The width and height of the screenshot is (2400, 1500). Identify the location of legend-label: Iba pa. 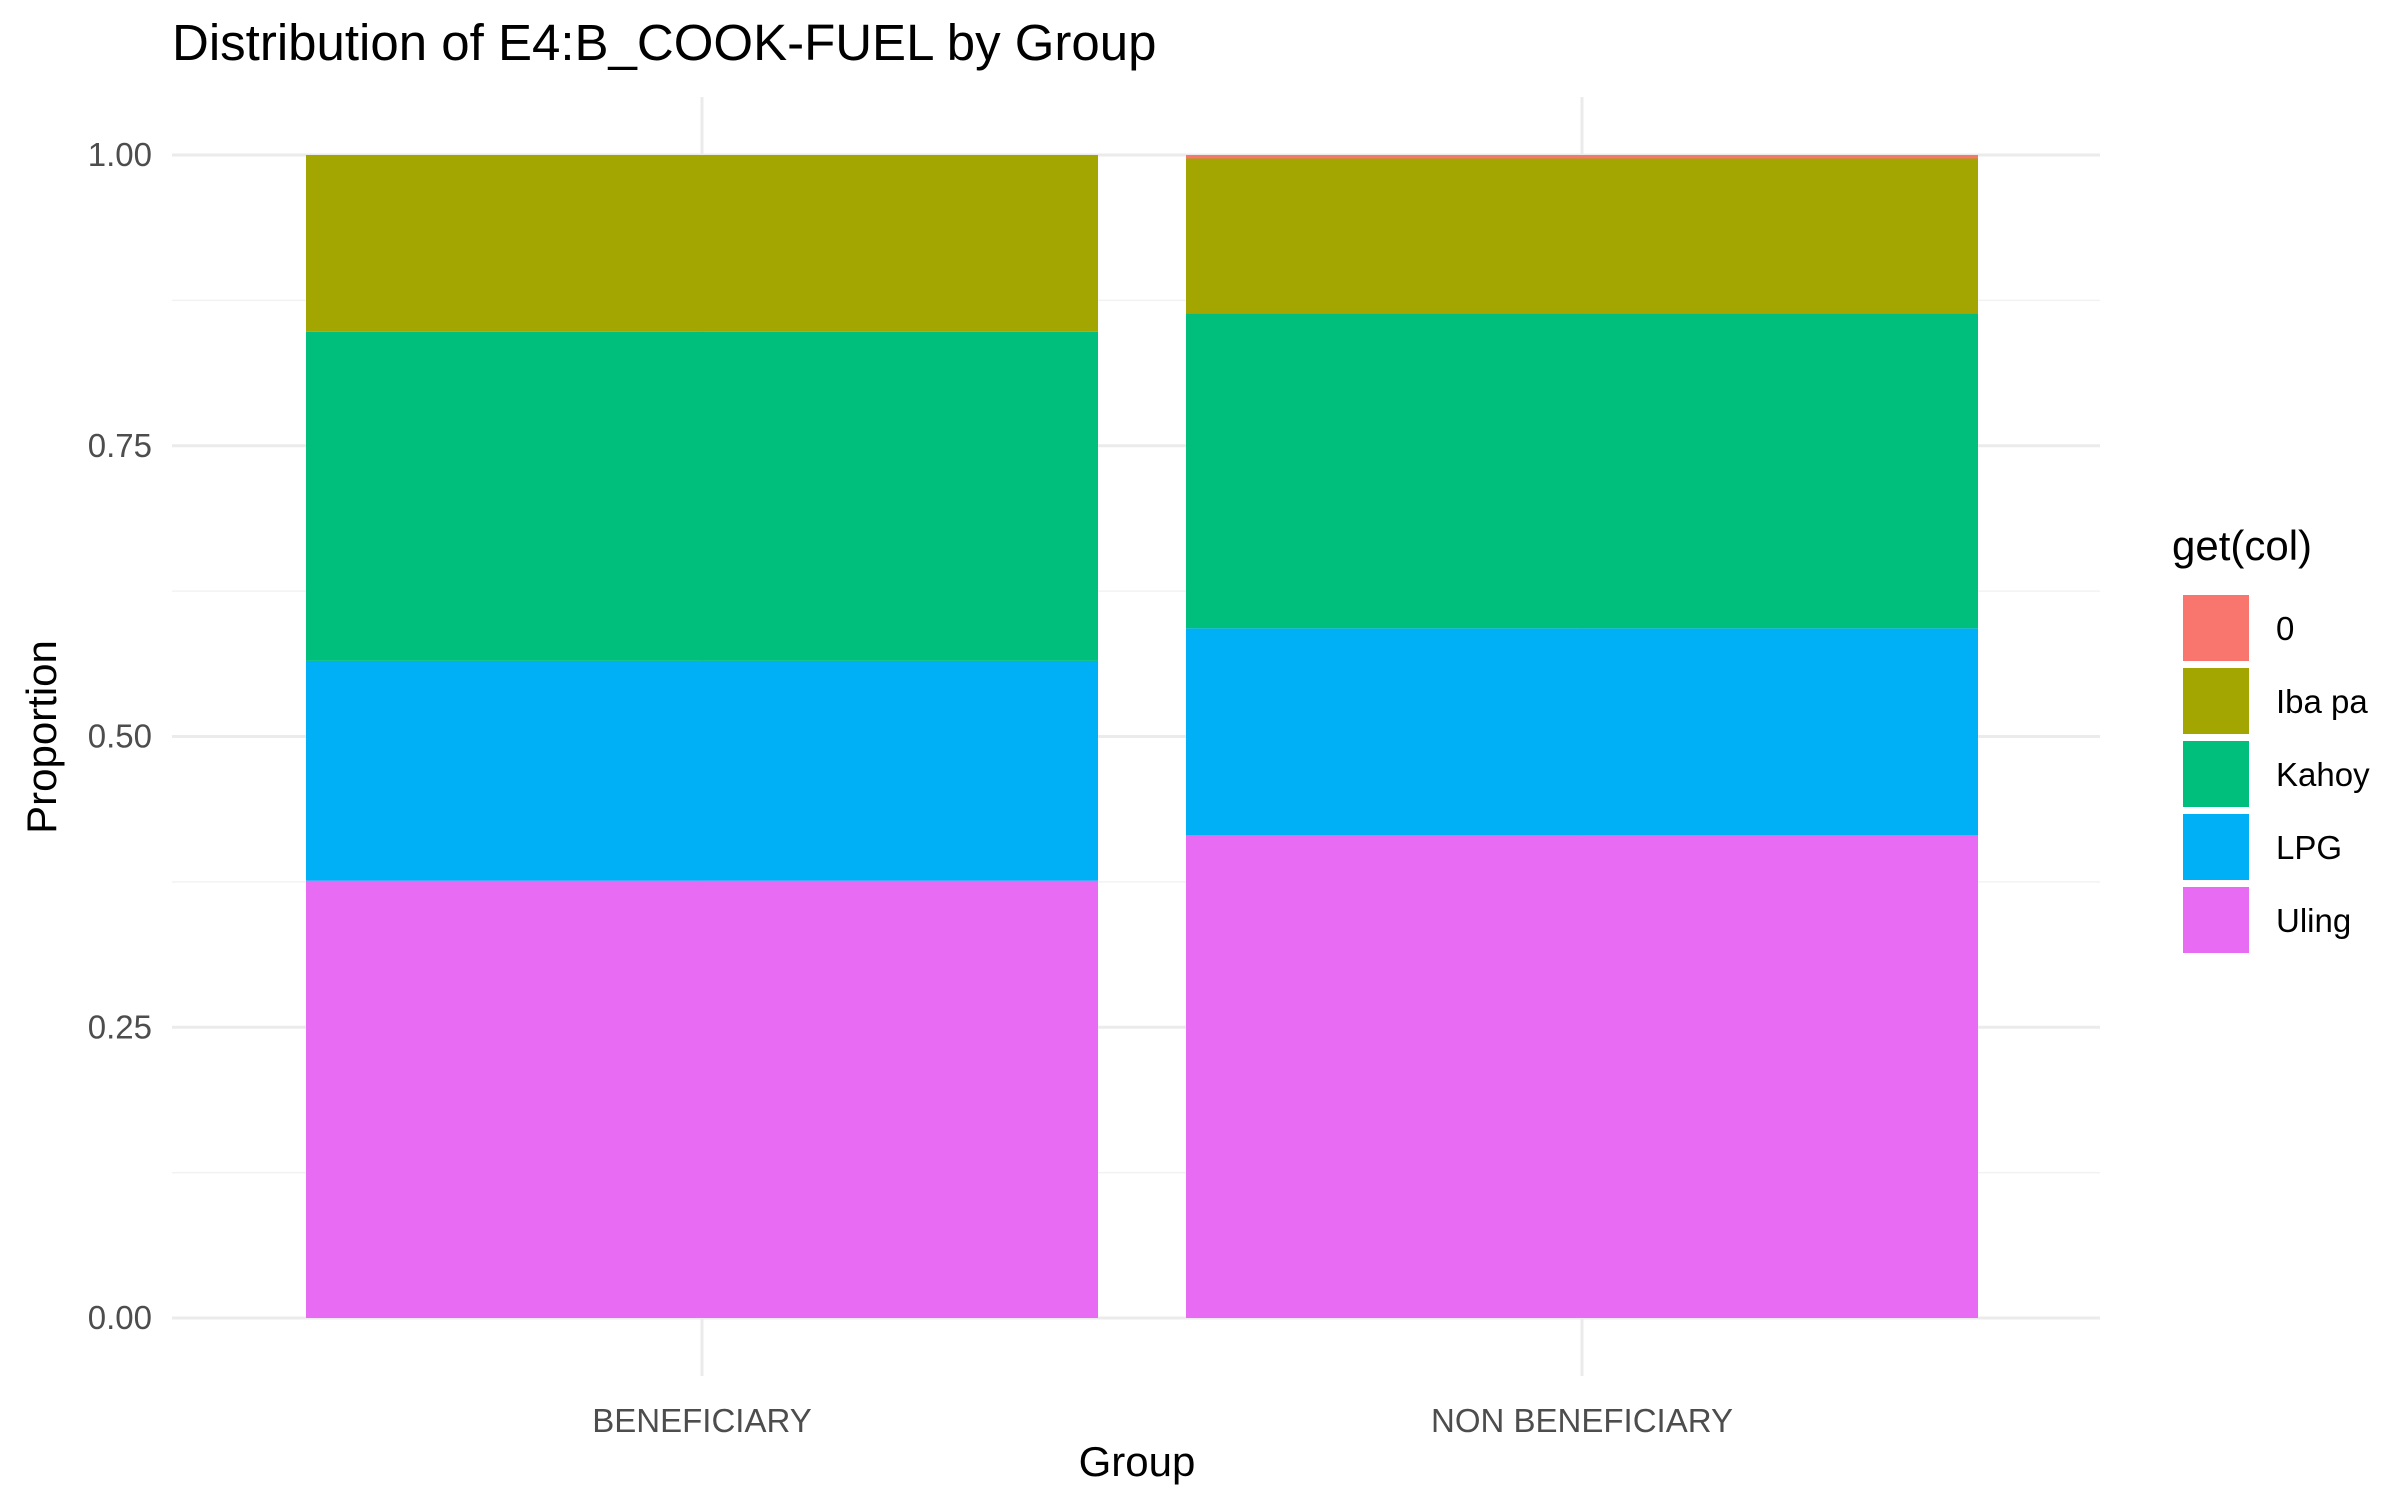
(2322, 701).